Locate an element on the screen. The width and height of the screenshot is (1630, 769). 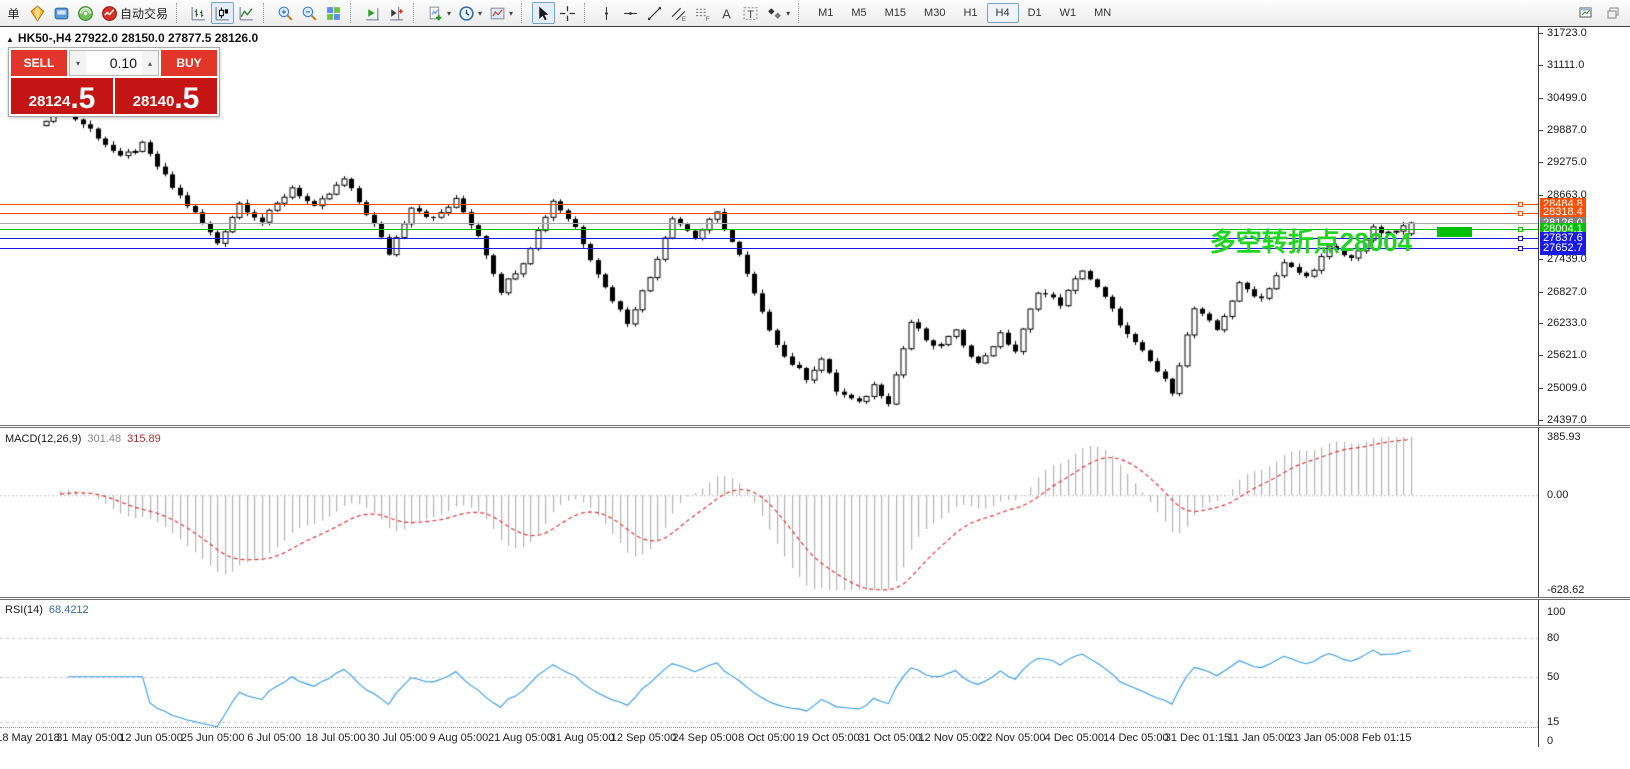
green-rectangle-annotation is located at coordinates (1454, 232).